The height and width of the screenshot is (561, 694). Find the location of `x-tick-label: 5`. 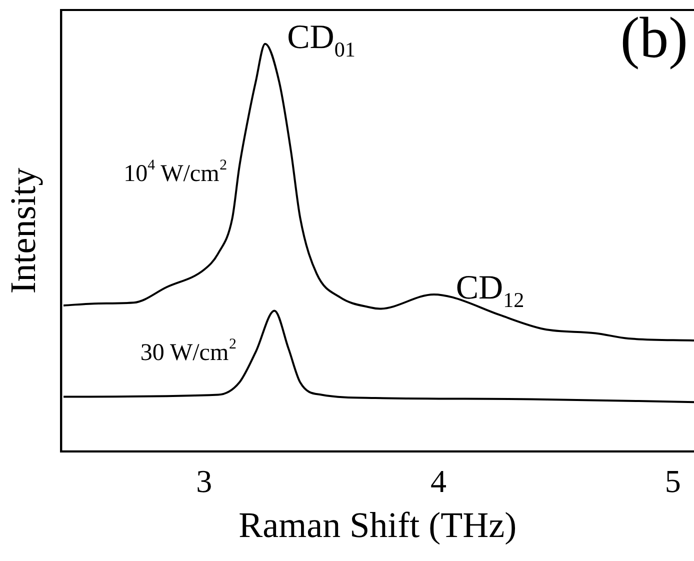

x-tick-label: 5 is located at coordinates (672, 481).